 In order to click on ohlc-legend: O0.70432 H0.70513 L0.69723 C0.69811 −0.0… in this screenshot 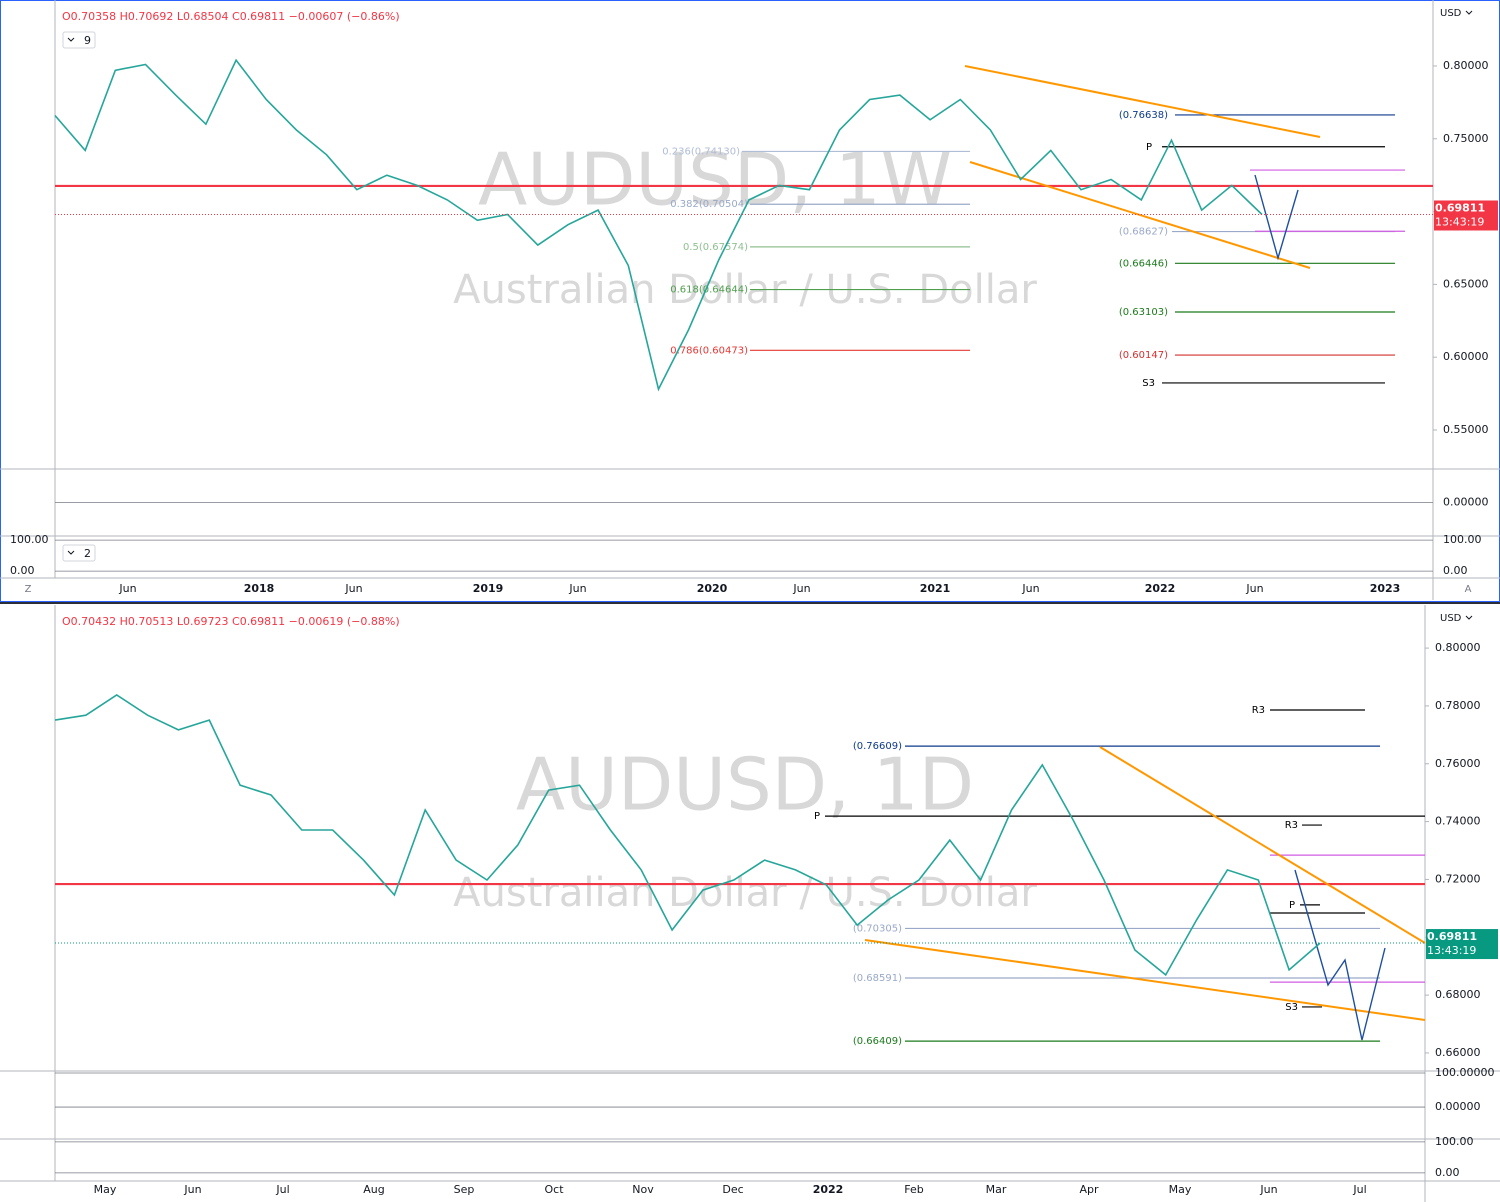, I will do `click(231, 621)`.